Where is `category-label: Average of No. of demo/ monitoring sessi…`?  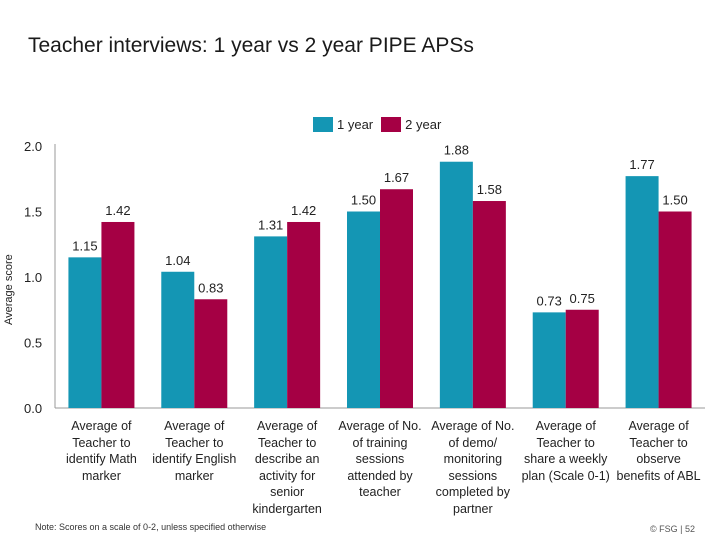 category-label: Average of No. of demo/ monitoring sessi… is located at coordinates (473, 467).